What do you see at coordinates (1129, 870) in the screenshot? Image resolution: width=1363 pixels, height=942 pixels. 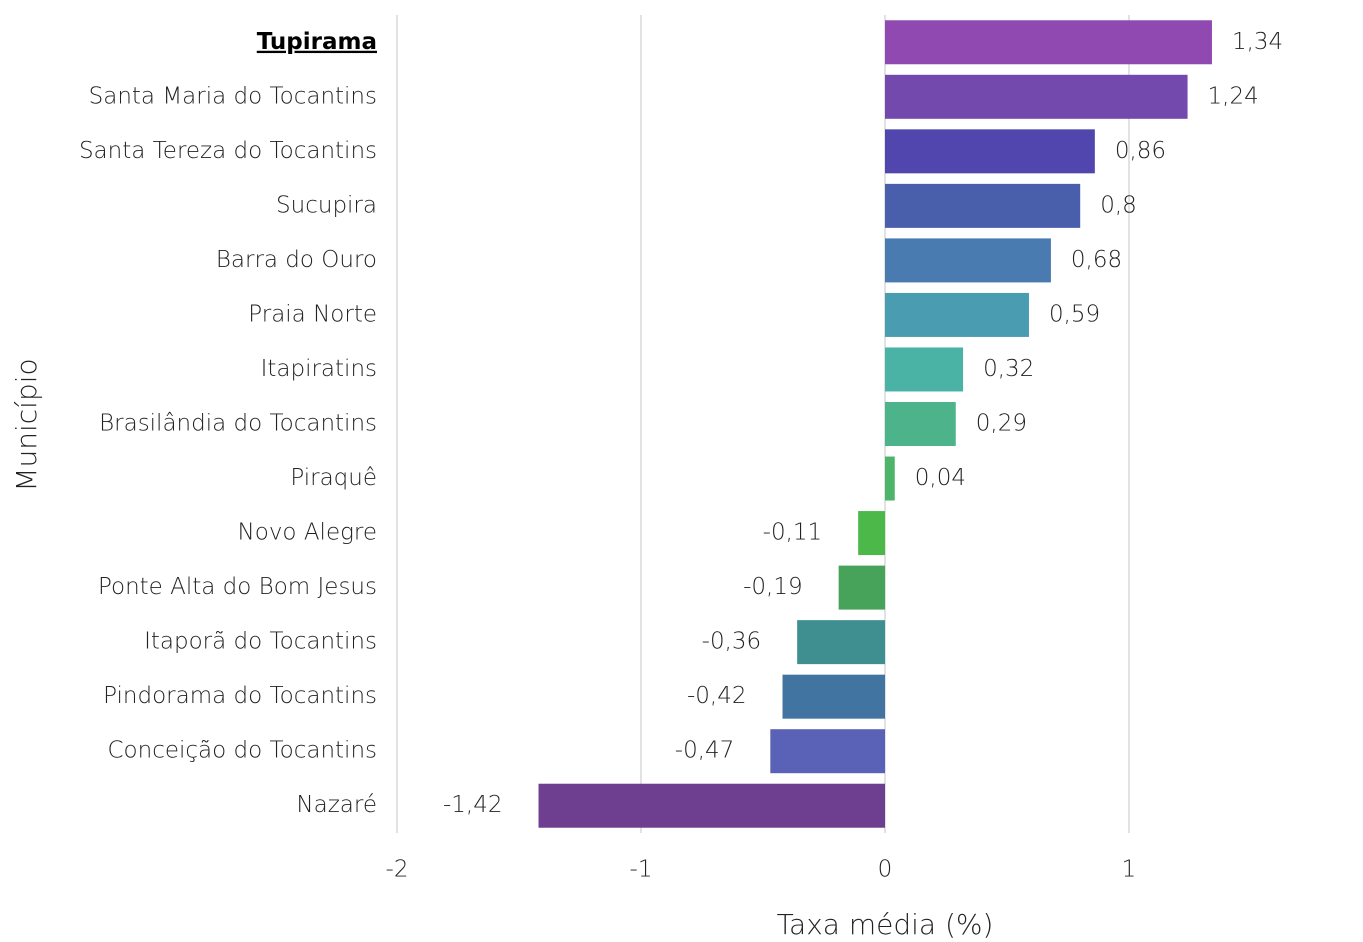 I see `x-tick-label: 1` at bounding box center [1129, 870].